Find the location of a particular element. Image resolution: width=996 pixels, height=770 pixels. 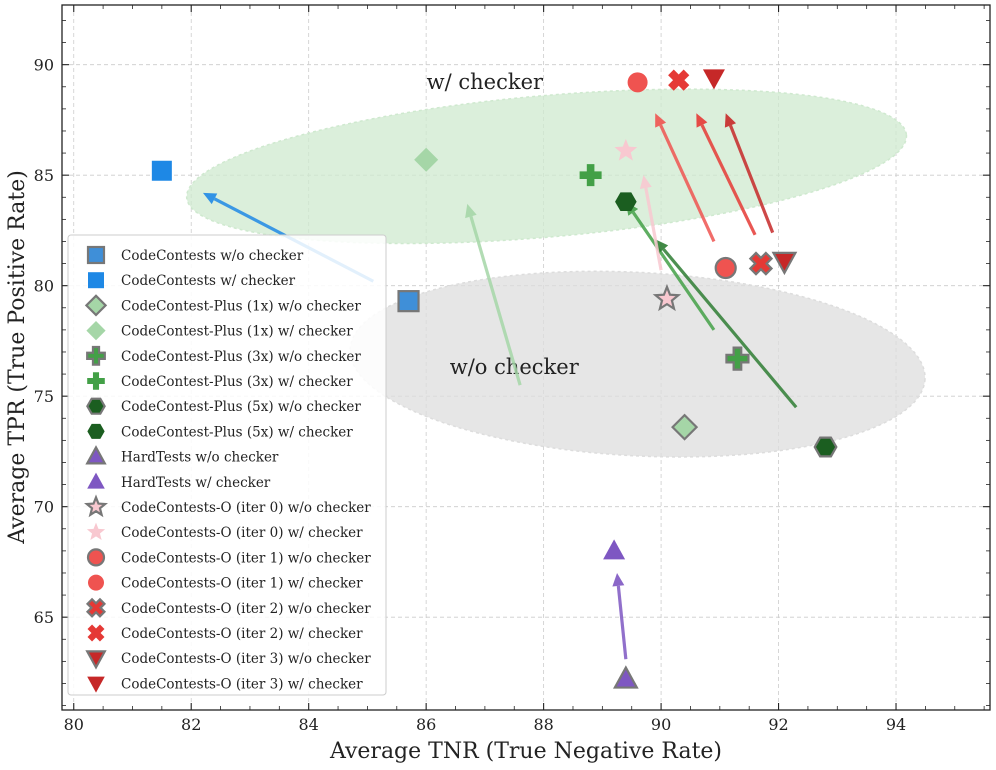

region-label: w/ checker is located at coordinates (485, 82).